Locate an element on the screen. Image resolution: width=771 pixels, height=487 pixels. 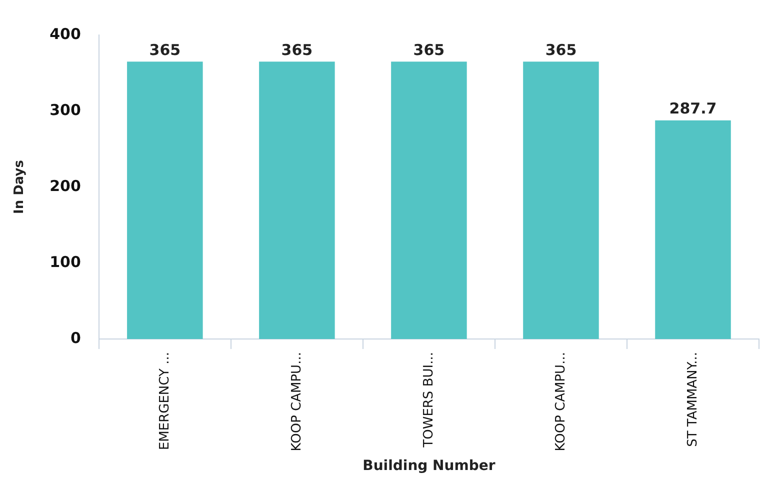
y-tick-label: 100 is located at coordinates (65, 261).